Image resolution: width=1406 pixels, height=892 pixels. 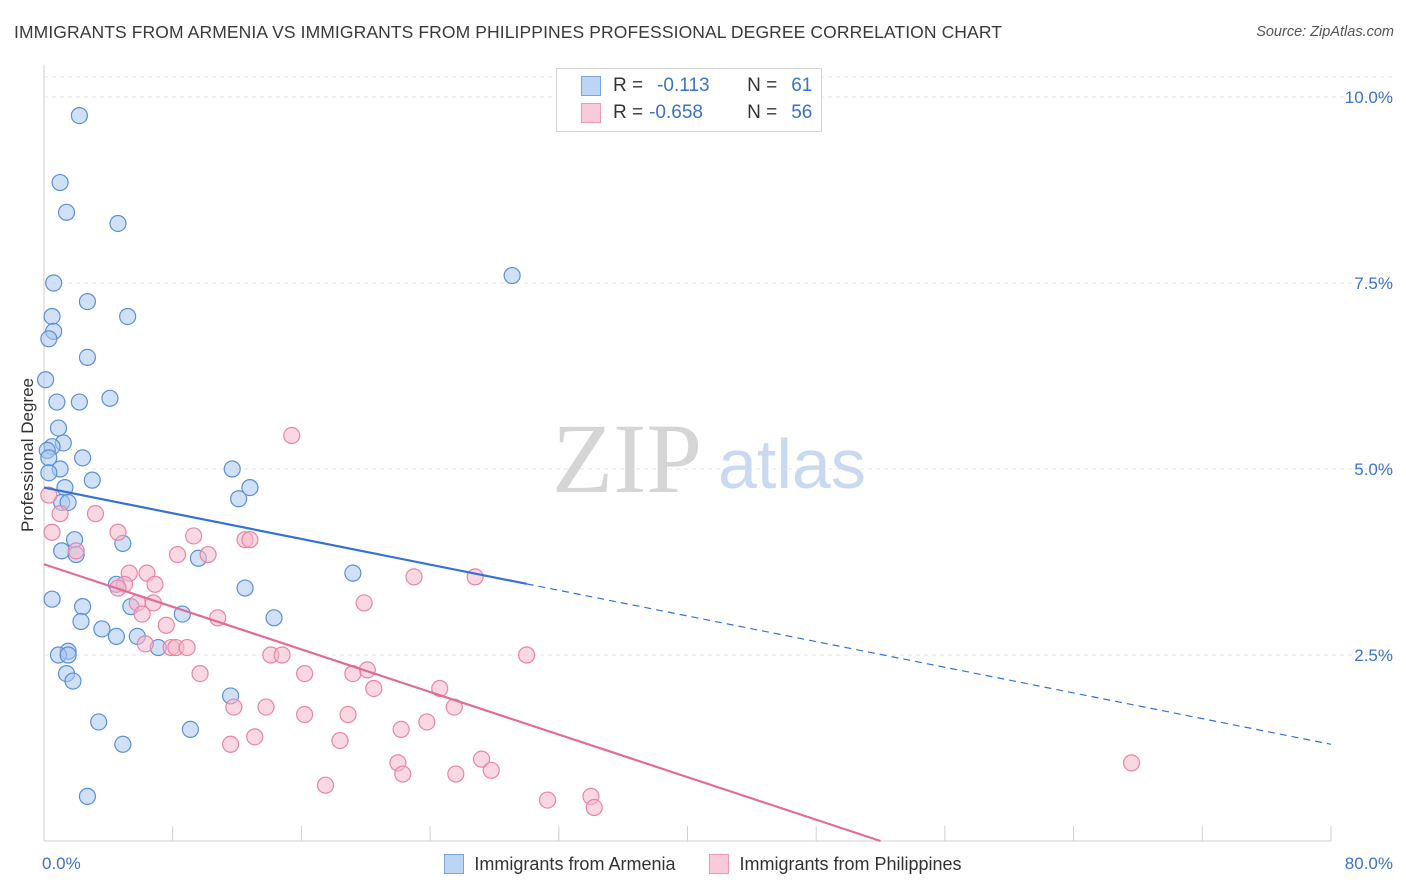 I want to click on x-tick-label: 80.0%, so click(x=1369, y=863).